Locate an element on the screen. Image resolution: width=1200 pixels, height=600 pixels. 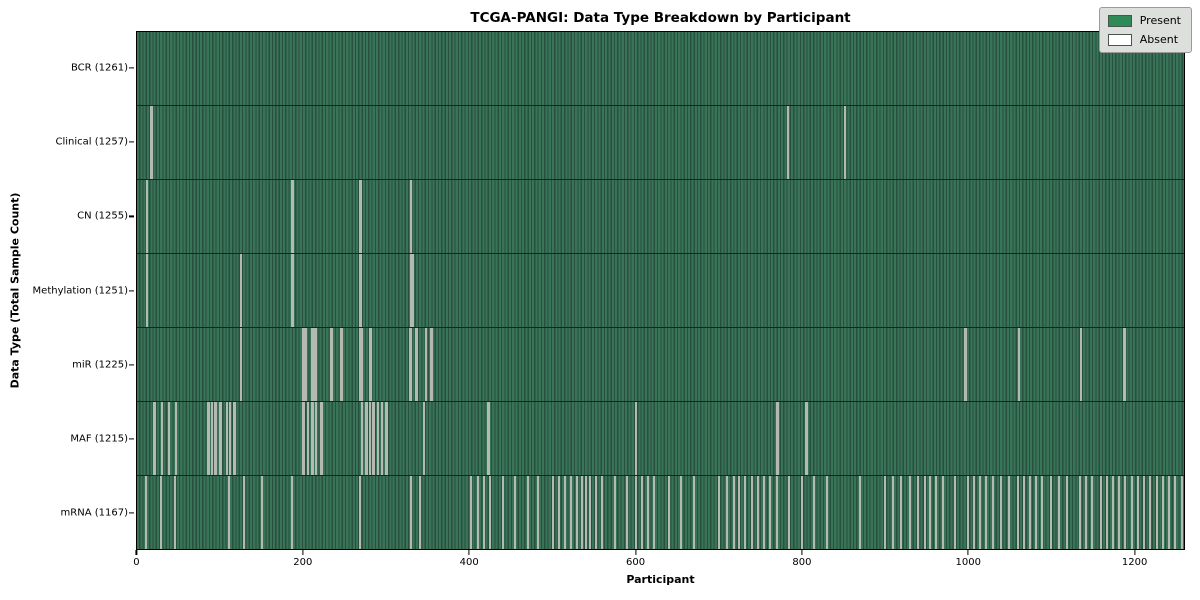
y-tick-label-methylation: Methylation (1251) is located at coordinates (80, 290).